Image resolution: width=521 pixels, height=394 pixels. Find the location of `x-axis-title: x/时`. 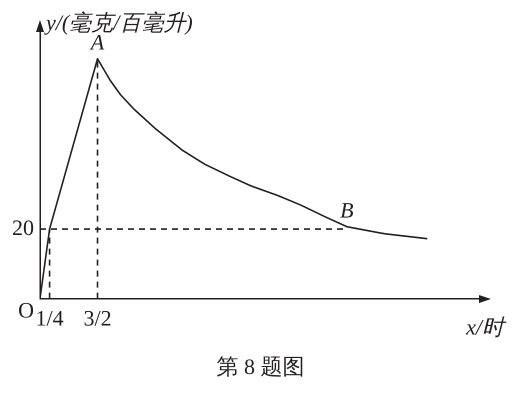

x-axis-title: x/时 is located at coordinates (486, 327).